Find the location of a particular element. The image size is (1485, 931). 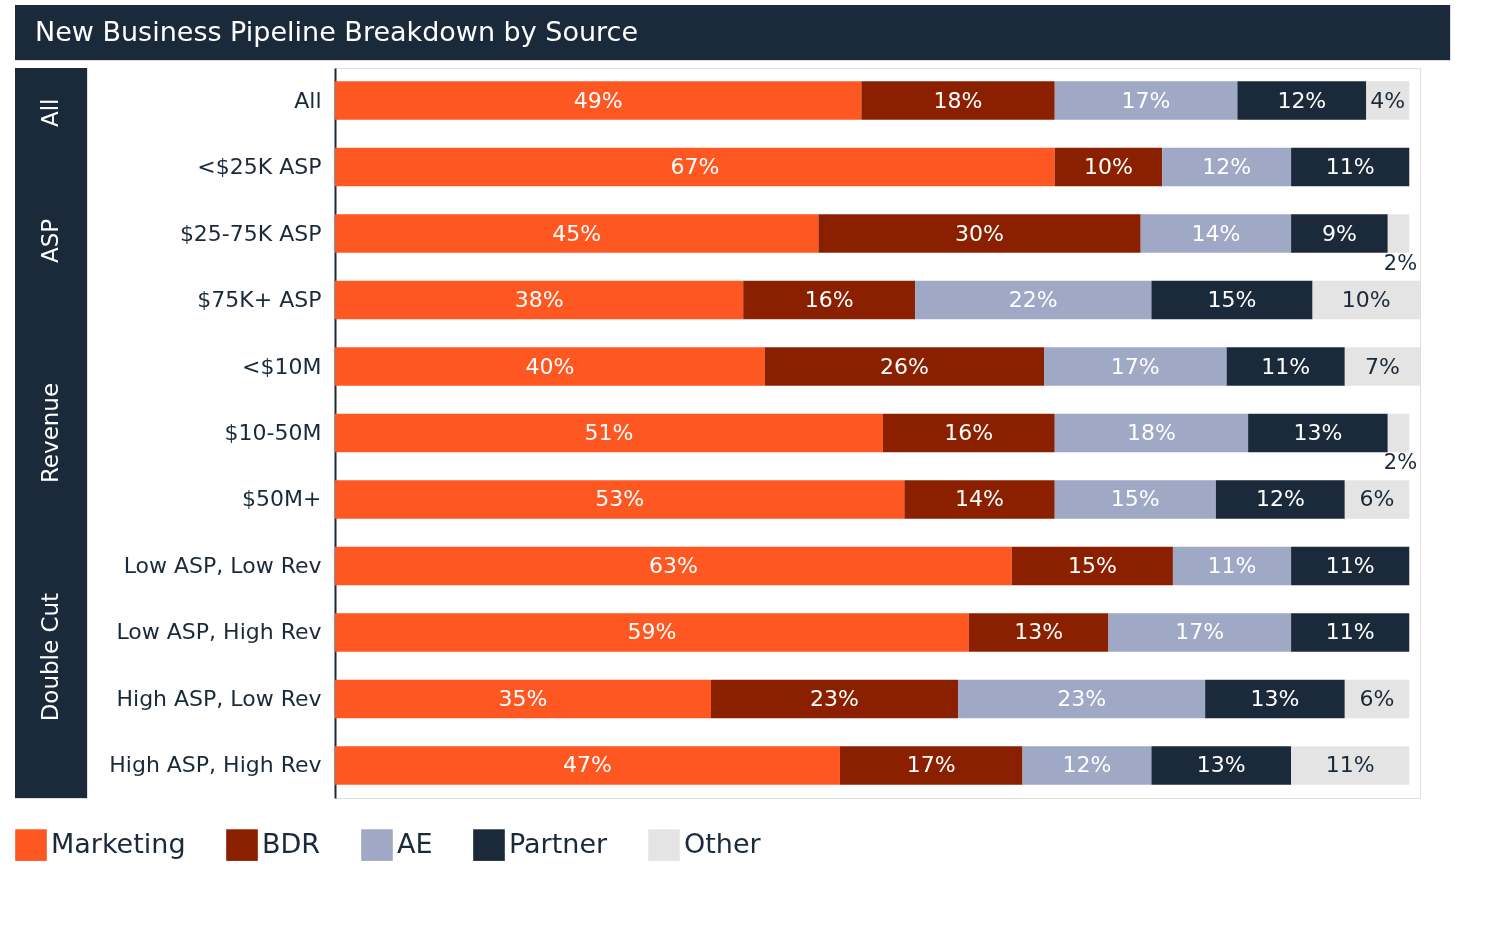

data-label: 35% is located at coordinates (523, 698).